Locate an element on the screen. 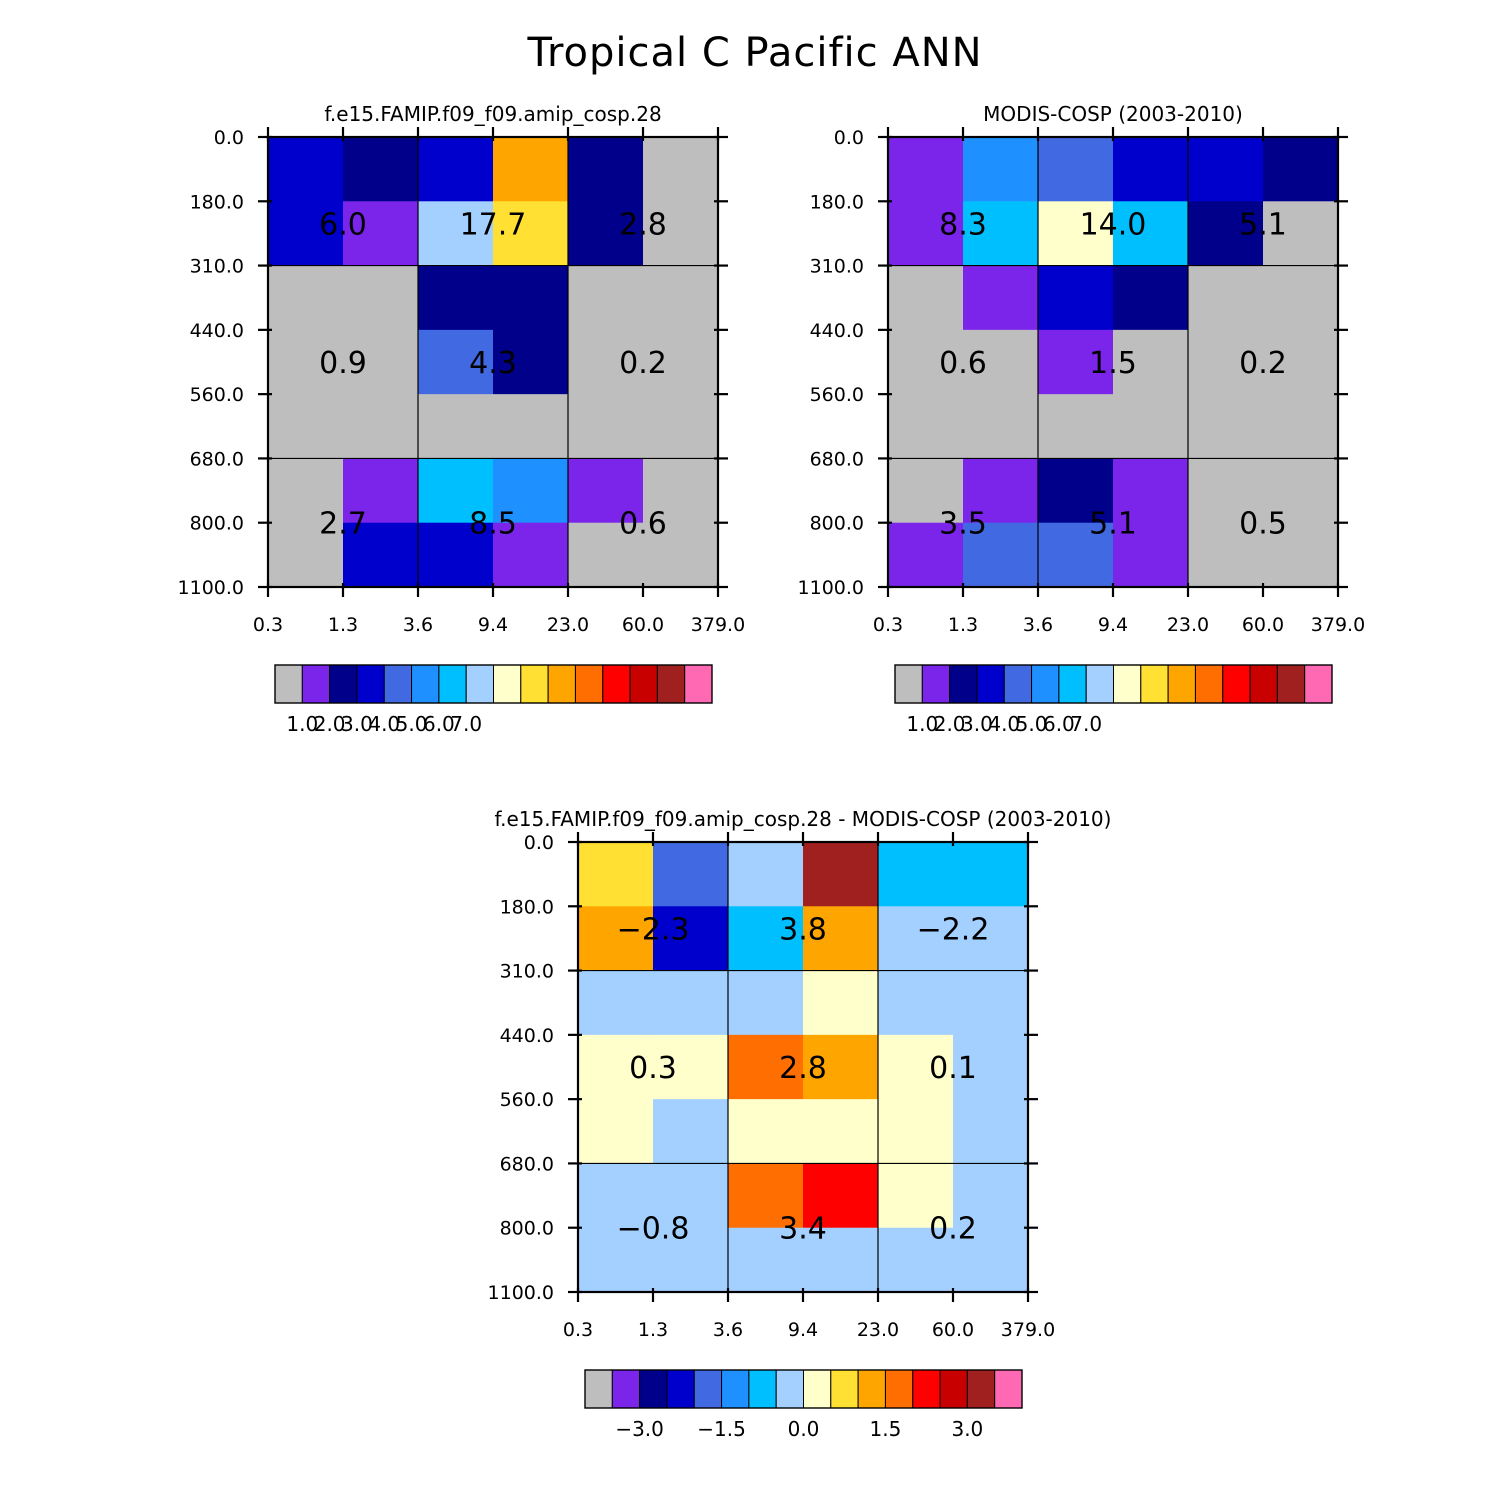 This screenshot has height=1510, width=1510. cell-value-label: 2.7 is located at coordinates (343, 524).